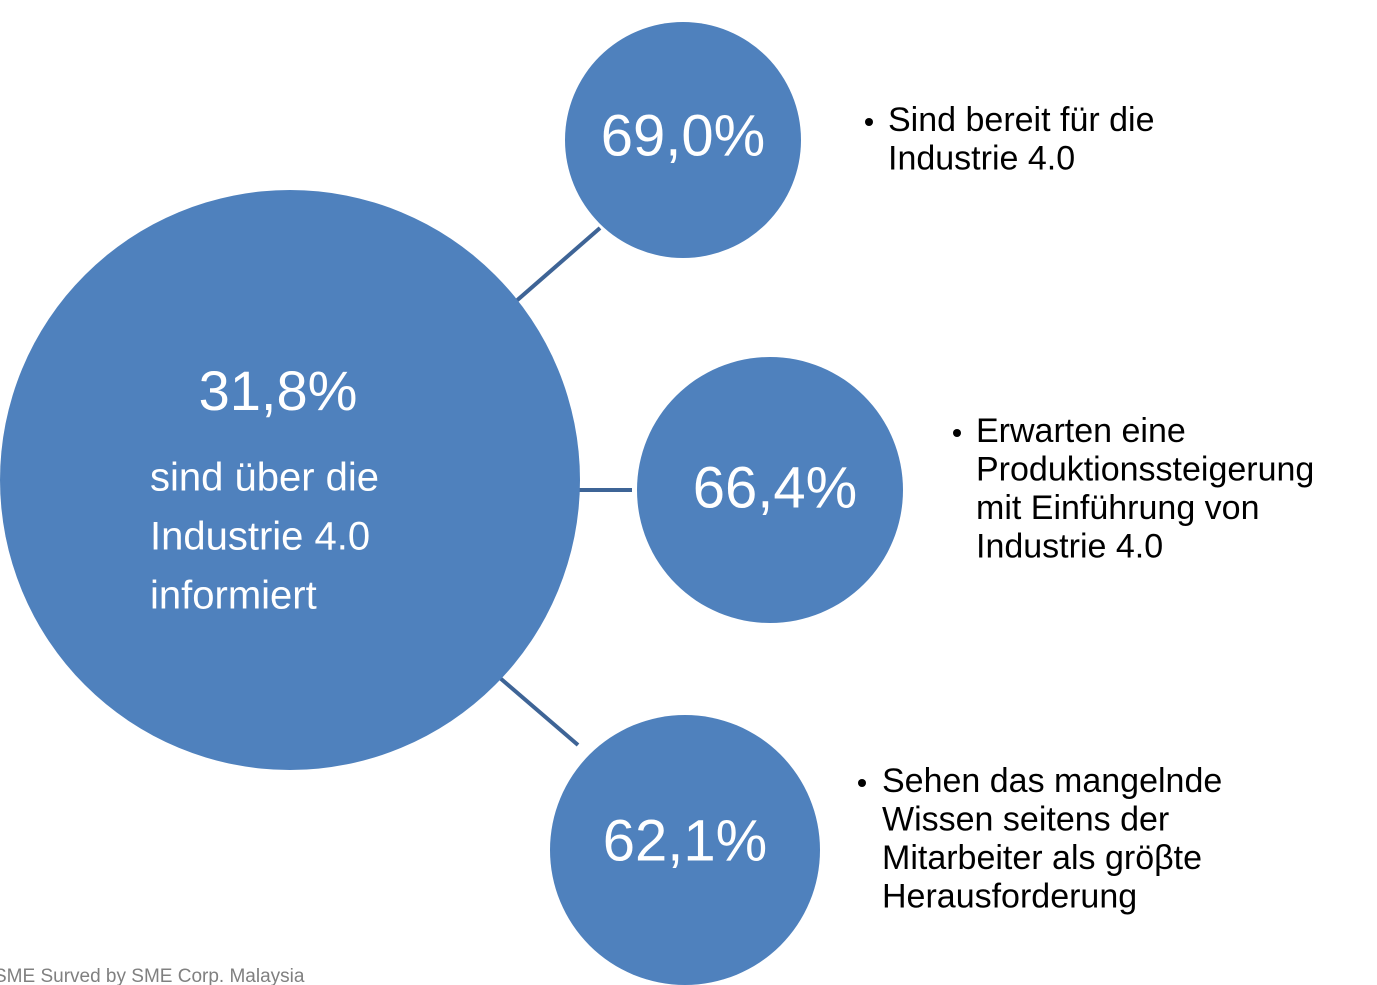  Describe the element at coordinates (1021, 120) in the screenshot. I see `node-description: Sind bereit für die` at that location.